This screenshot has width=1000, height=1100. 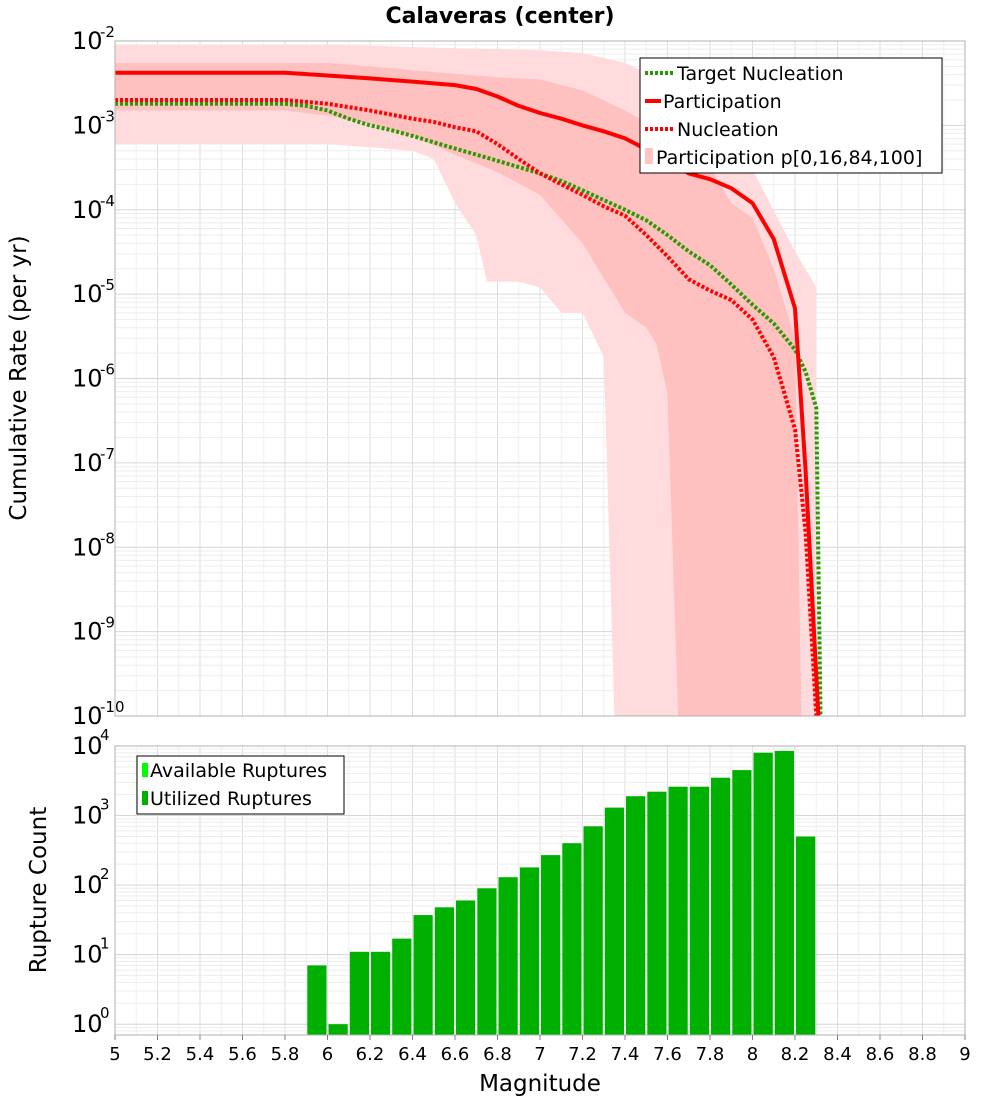 I want to click on legend-label-target-nucleation: Target Nucleation, so click(x=760, y=74).